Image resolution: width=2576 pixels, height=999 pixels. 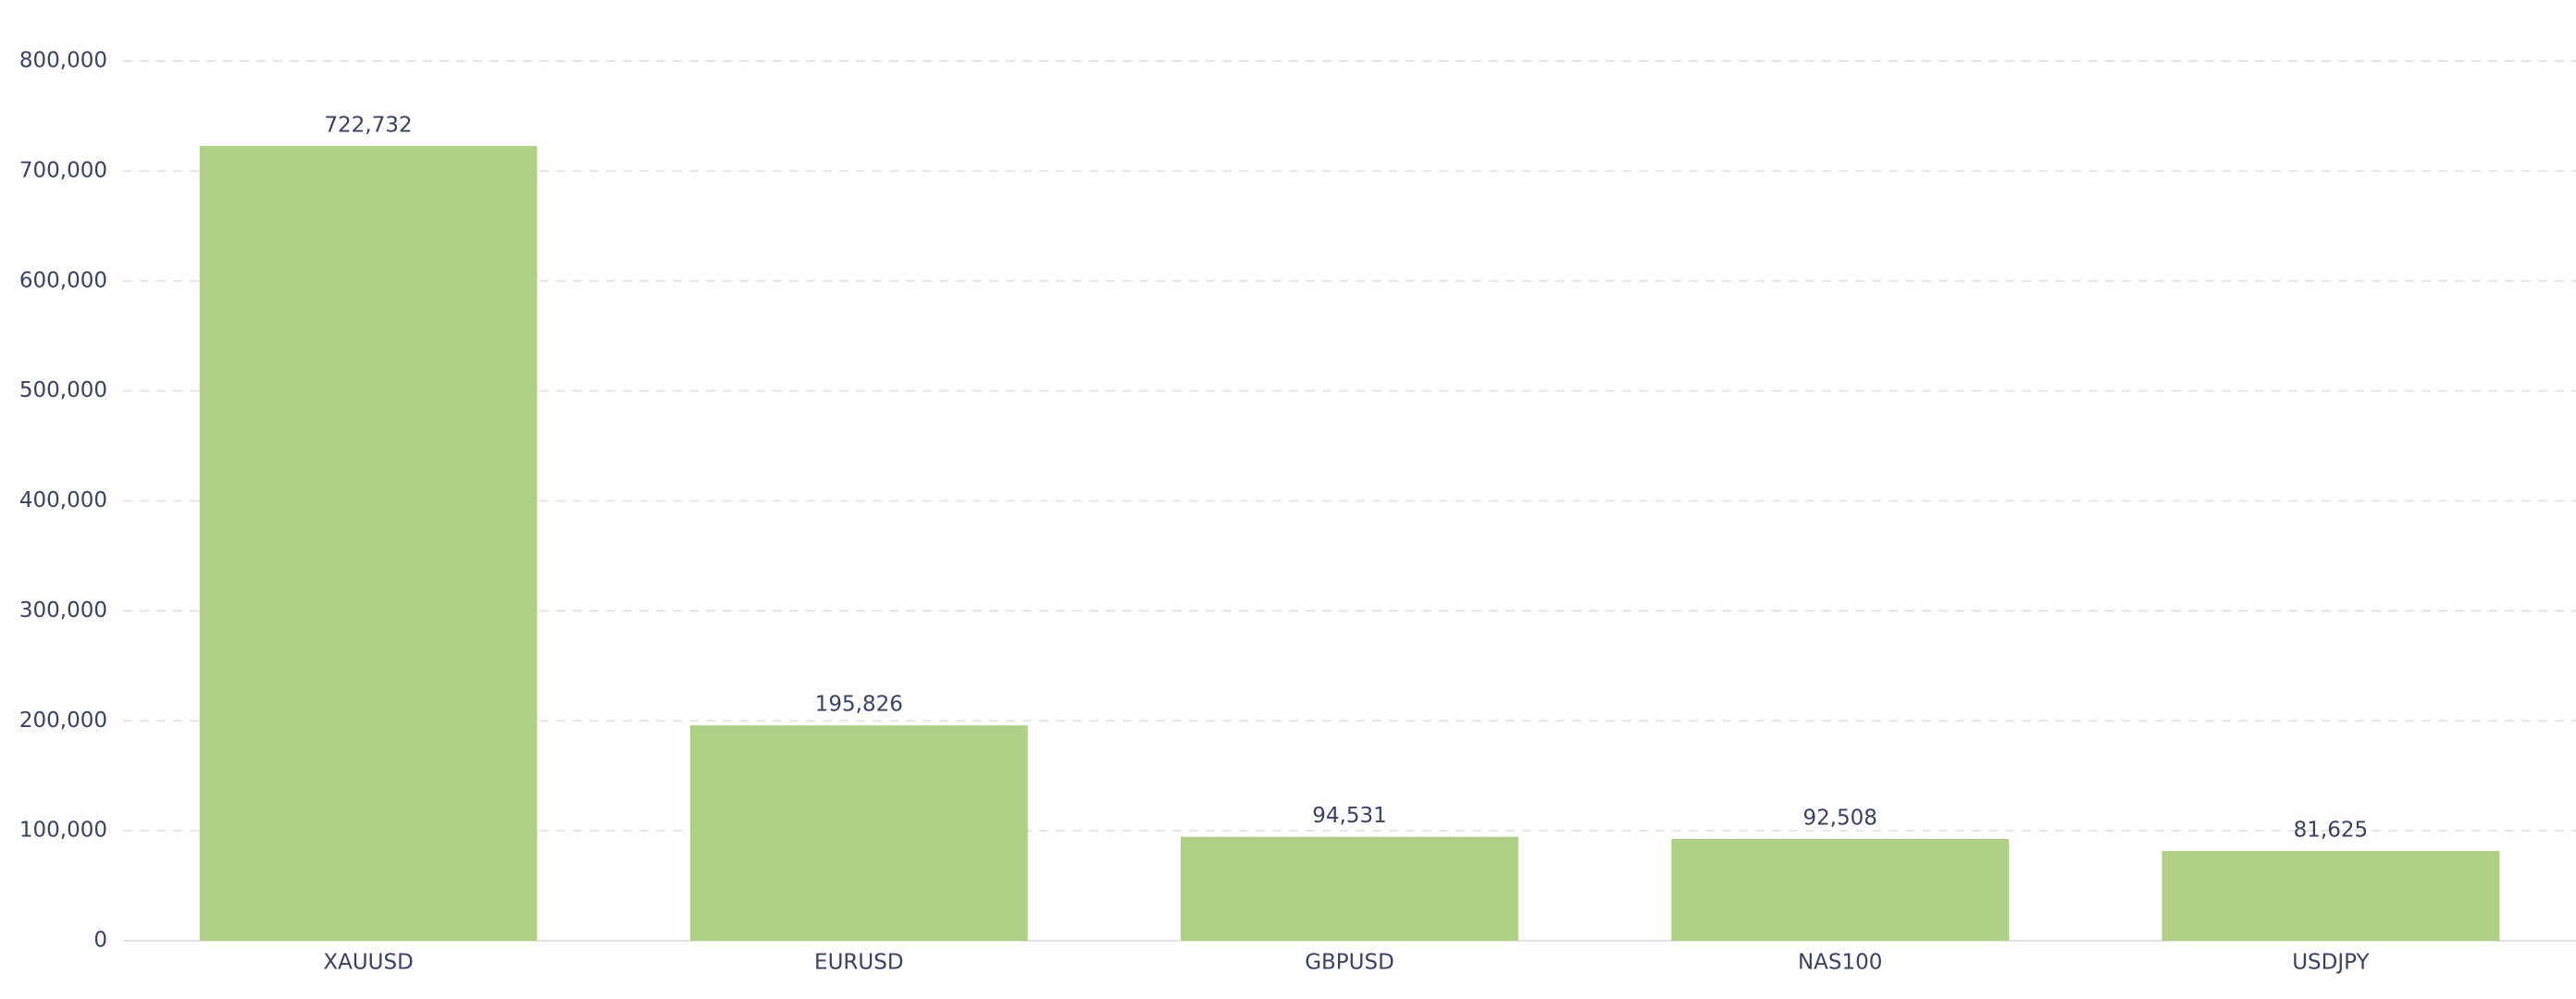 What do you see at coordinates (369, 125) in the screenshot?
I see `value-label: 722,732` at bounding box center [369, 125].